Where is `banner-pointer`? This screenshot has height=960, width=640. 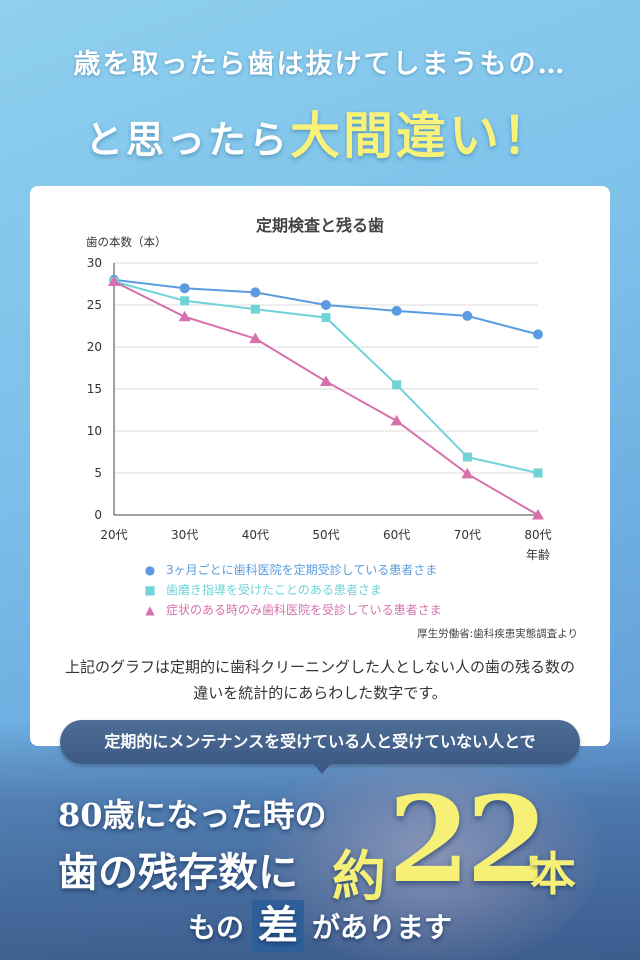
banner-pointer is located at coordinates (322, 768).